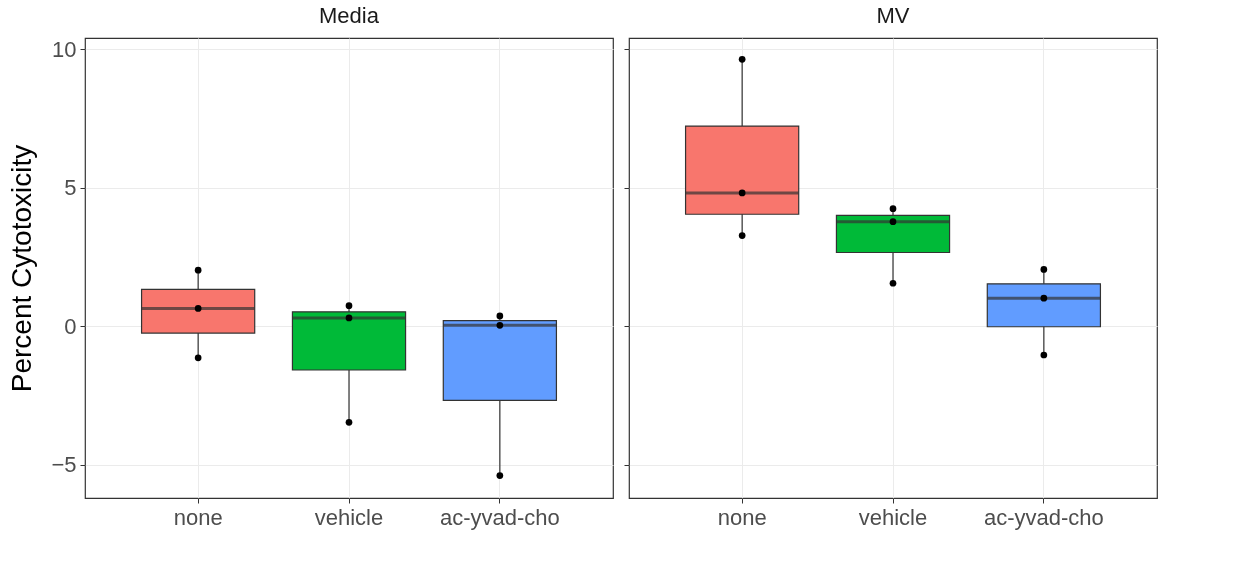 The height and width of the screenshot is (575, 1243). What do you see at coordinates (893, 15) in the screenshot?
I see `chart-title: MV` at bounding box center [893, 15].